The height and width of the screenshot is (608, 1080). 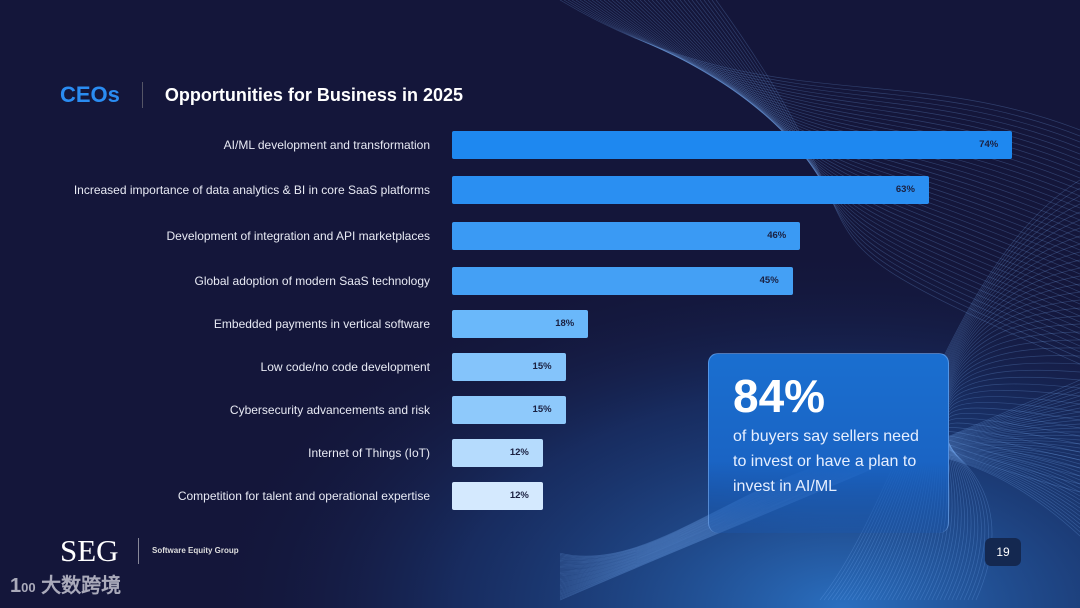 I want to click on seg-logo: SEG, so click(x=89, y=550).